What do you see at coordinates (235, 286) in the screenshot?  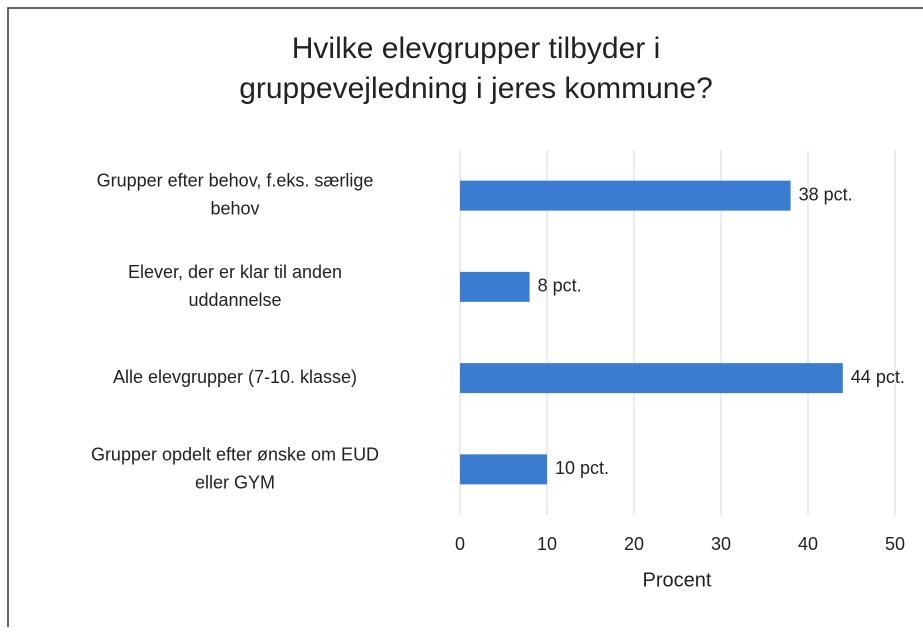 I see `y-tick-label: Elever, der er klar til anden uddannelse` at bounding box center [235, 286].